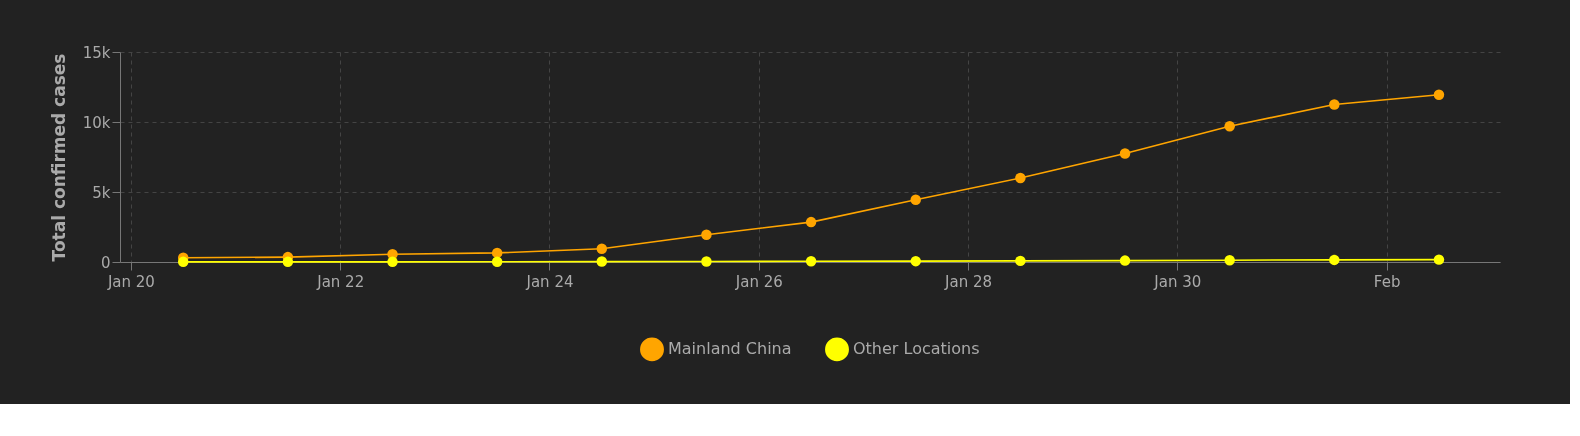  Describe the element at coordinates (96, 52) in the screenshot. I see `y-tick-label: 15k` at that location.